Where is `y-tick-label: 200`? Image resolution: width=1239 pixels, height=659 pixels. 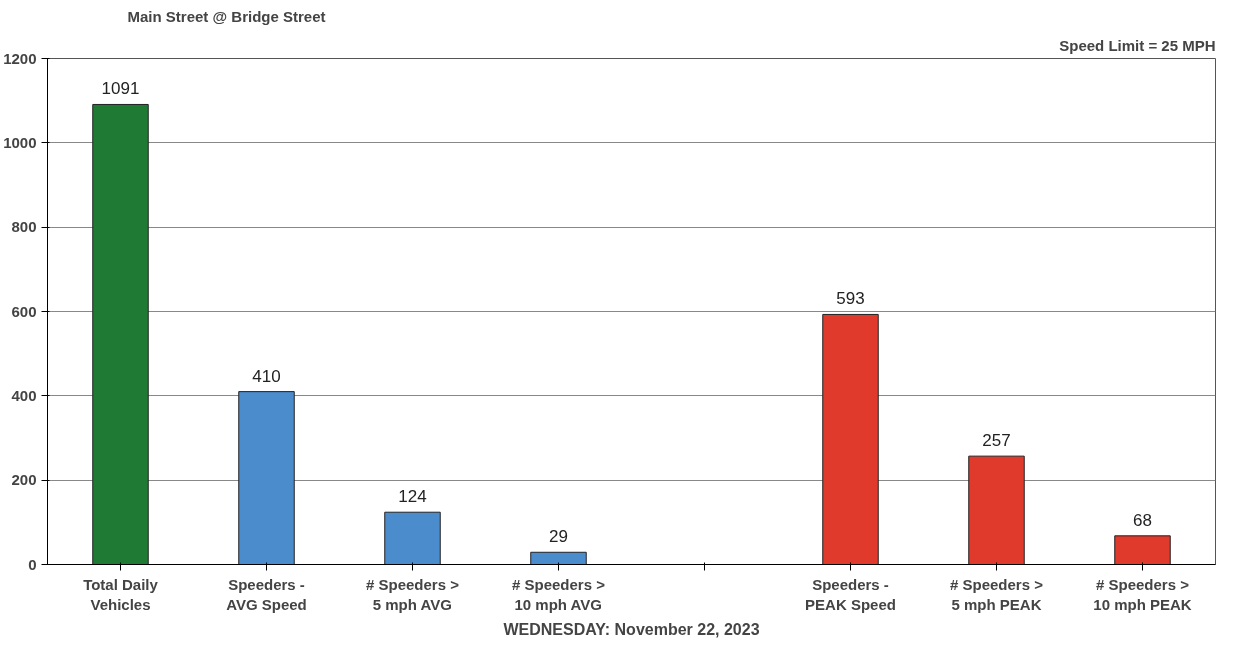 y-tick-label: 200 is located at coordinates (24, 480).